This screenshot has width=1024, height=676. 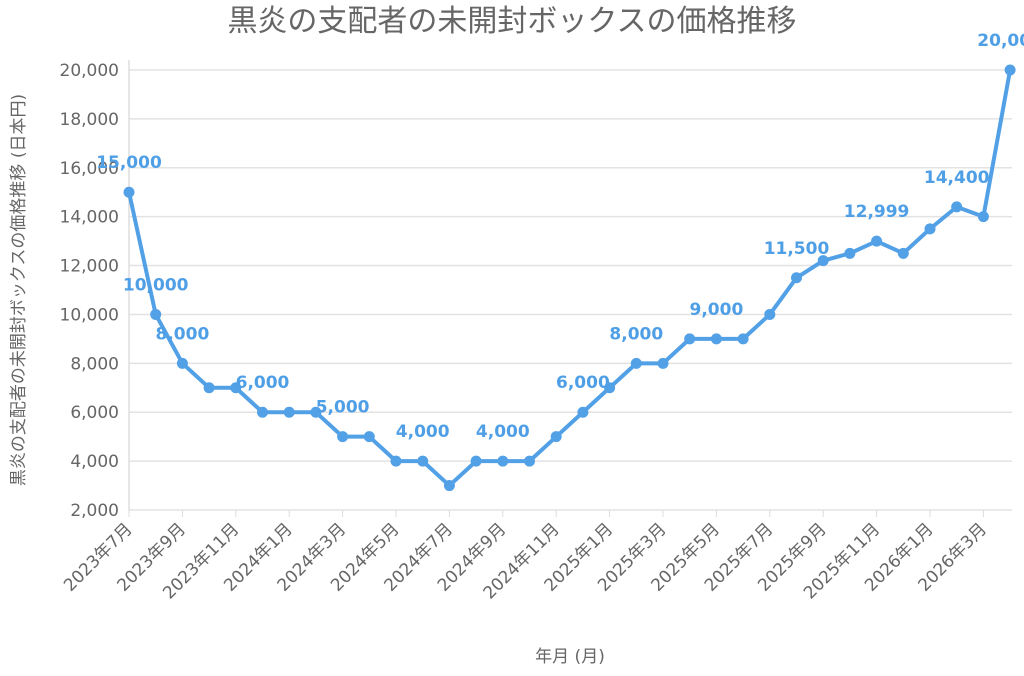 I want to click on y-tick-label: 12,000, so click(x=89, y=267).